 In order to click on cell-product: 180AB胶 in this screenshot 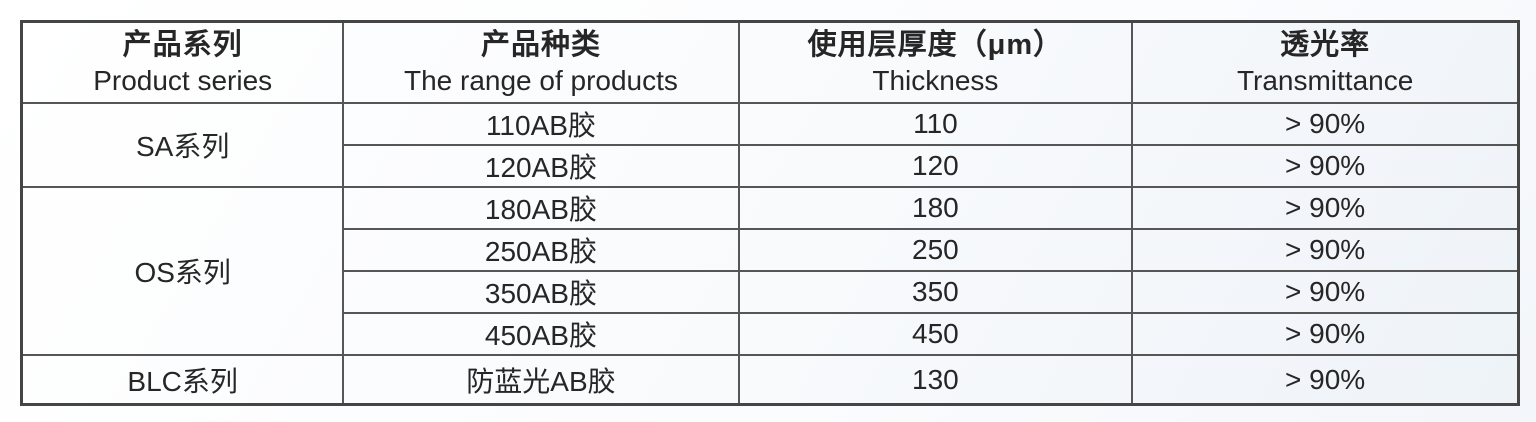, I will do `click(541, 207)`.